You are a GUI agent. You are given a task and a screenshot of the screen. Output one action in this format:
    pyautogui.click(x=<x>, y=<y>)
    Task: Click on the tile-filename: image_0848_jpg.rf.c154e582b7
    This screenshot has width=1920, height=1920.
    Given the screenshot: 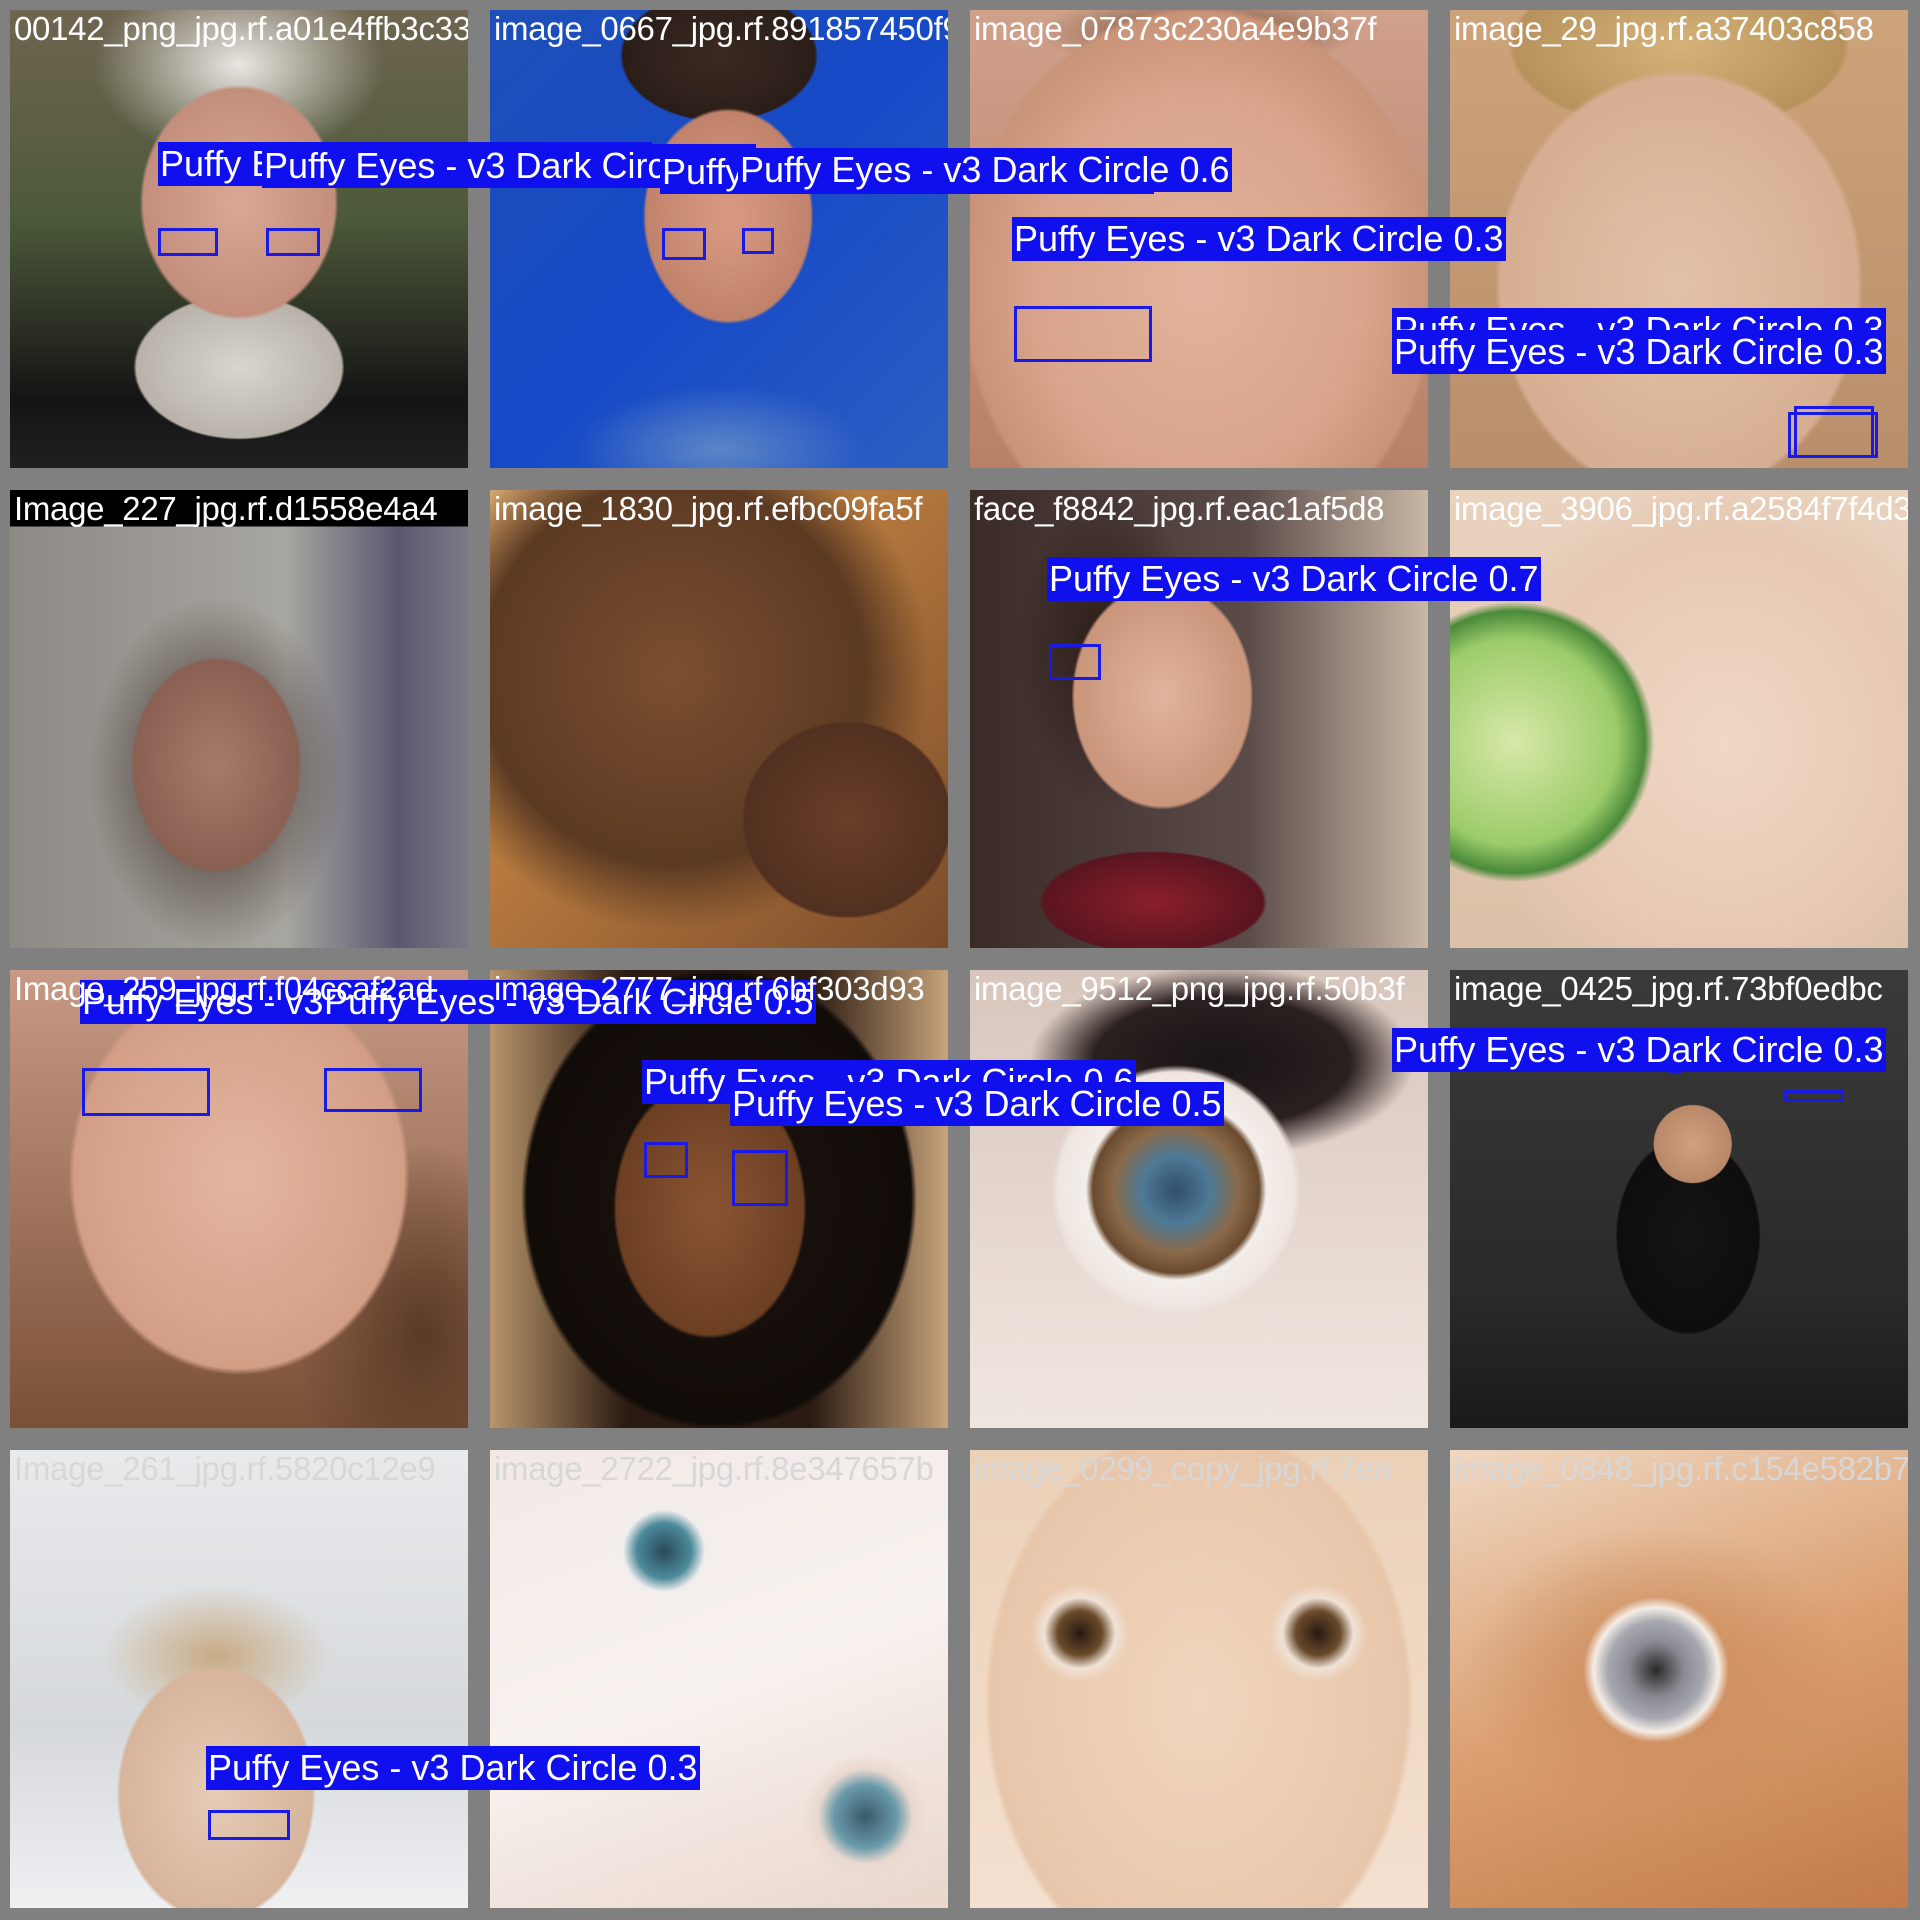 What is the action you would take?
    pyautogui.click(x=1681, y=1468)
    